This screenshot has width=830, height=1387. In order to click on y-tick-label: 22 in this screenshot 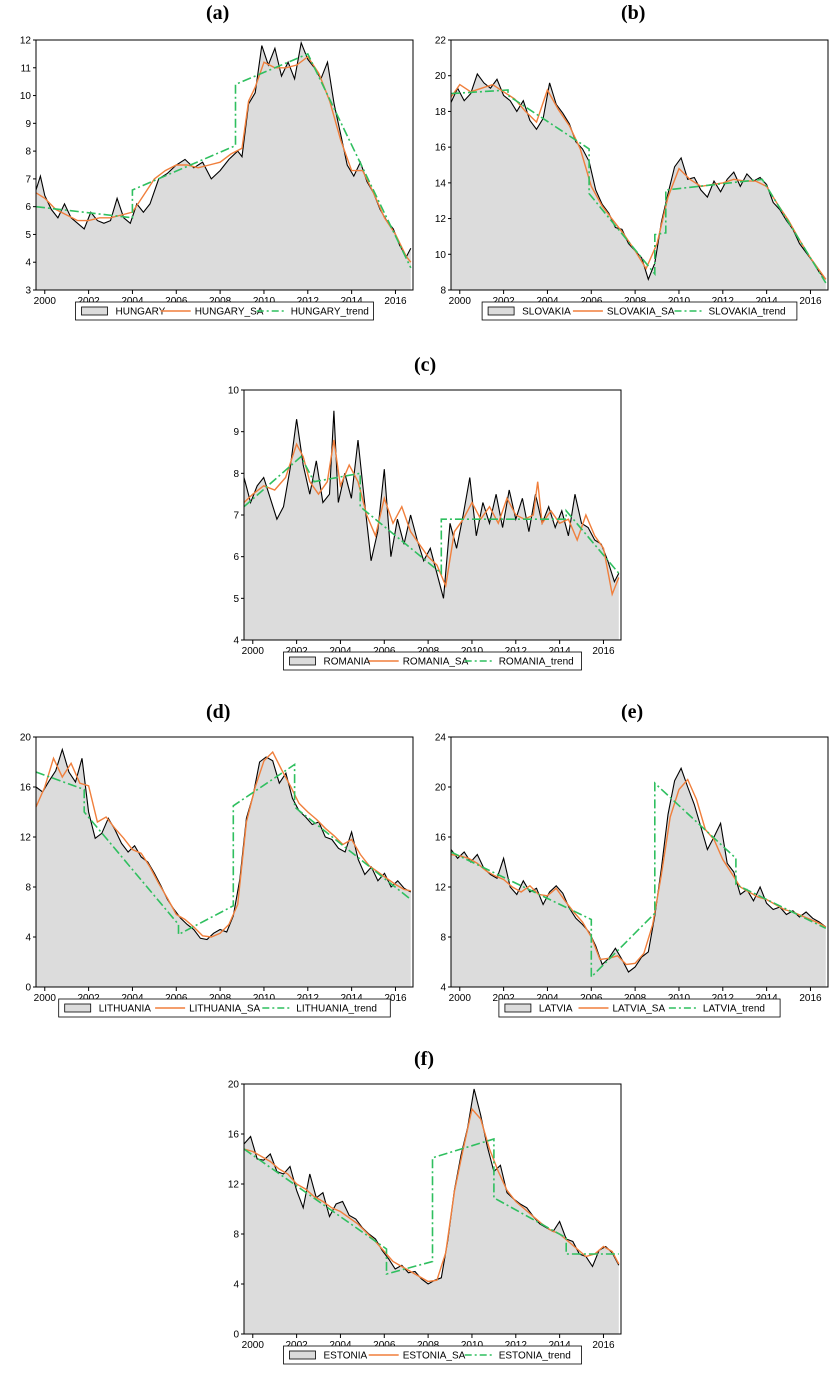, I will do `click(441, 41)`.